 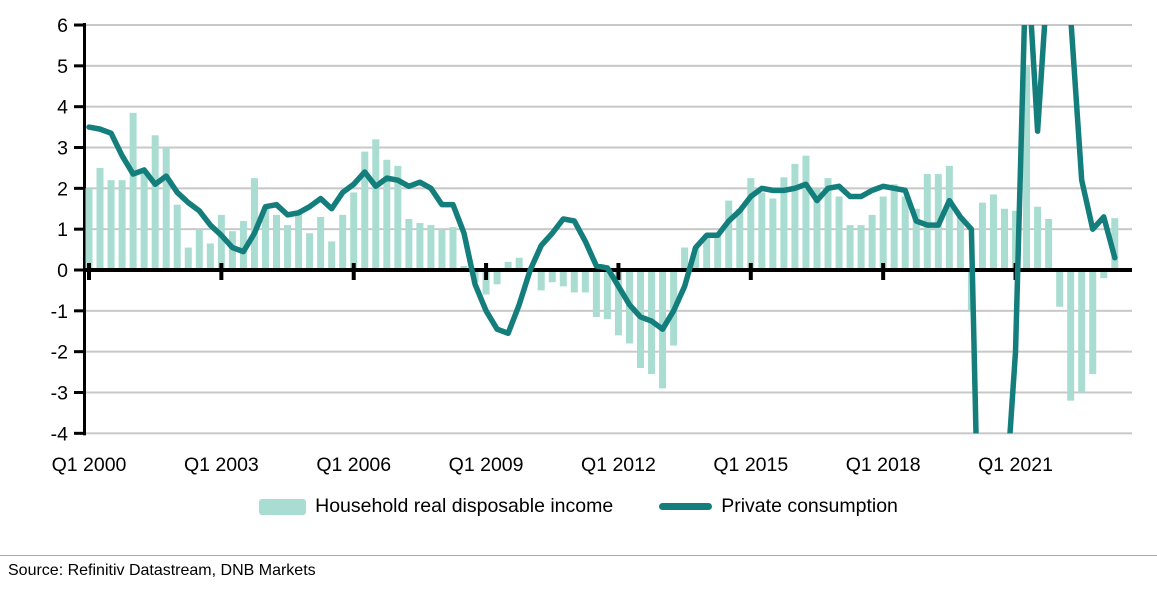 I want to click on y-axis-label: -4, so click(x=59, y=434).